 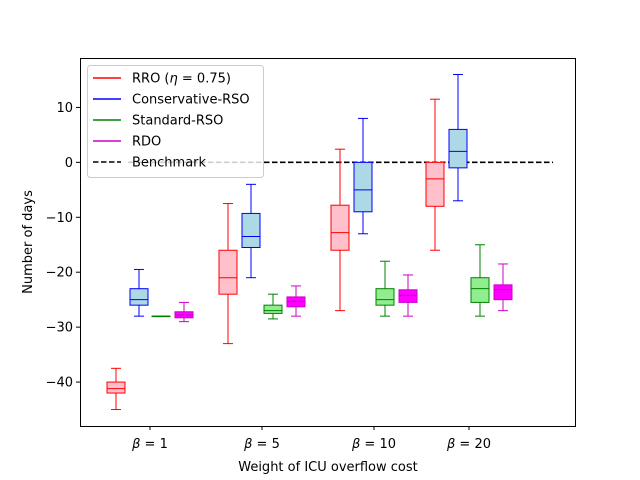 What do you see at coordinates (59, 328) in the screenshot?
I see `y-tick-label: −30` at bounding box center [59, 328].